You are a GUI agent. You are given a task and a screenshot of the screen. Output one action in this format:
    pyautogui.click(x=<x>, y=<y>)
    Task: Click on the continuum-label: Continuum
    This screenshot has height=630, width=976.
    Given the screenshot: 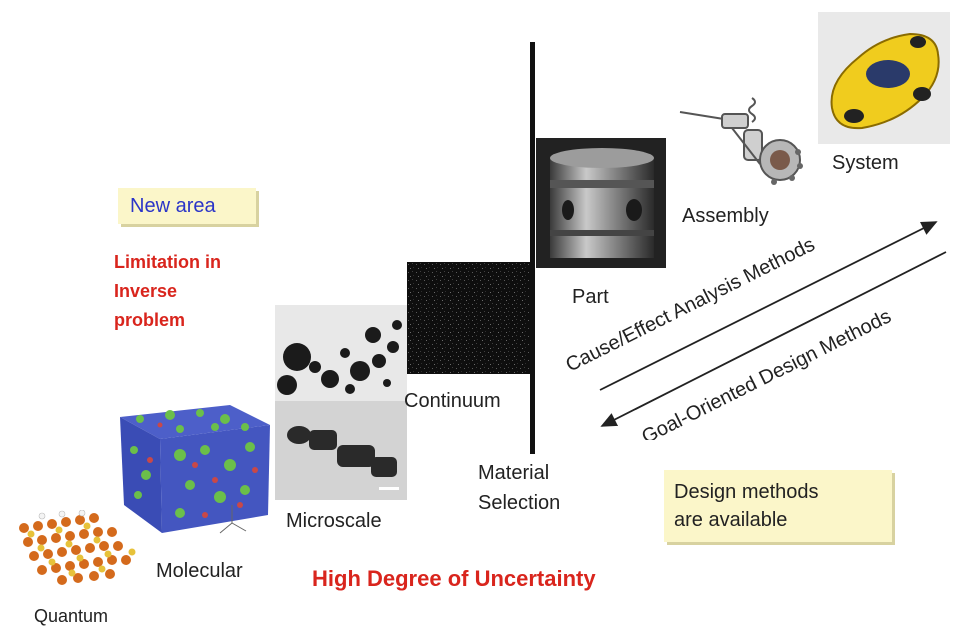 What is the action you would take?
    pyautogui.click(x=452, y=401)
    